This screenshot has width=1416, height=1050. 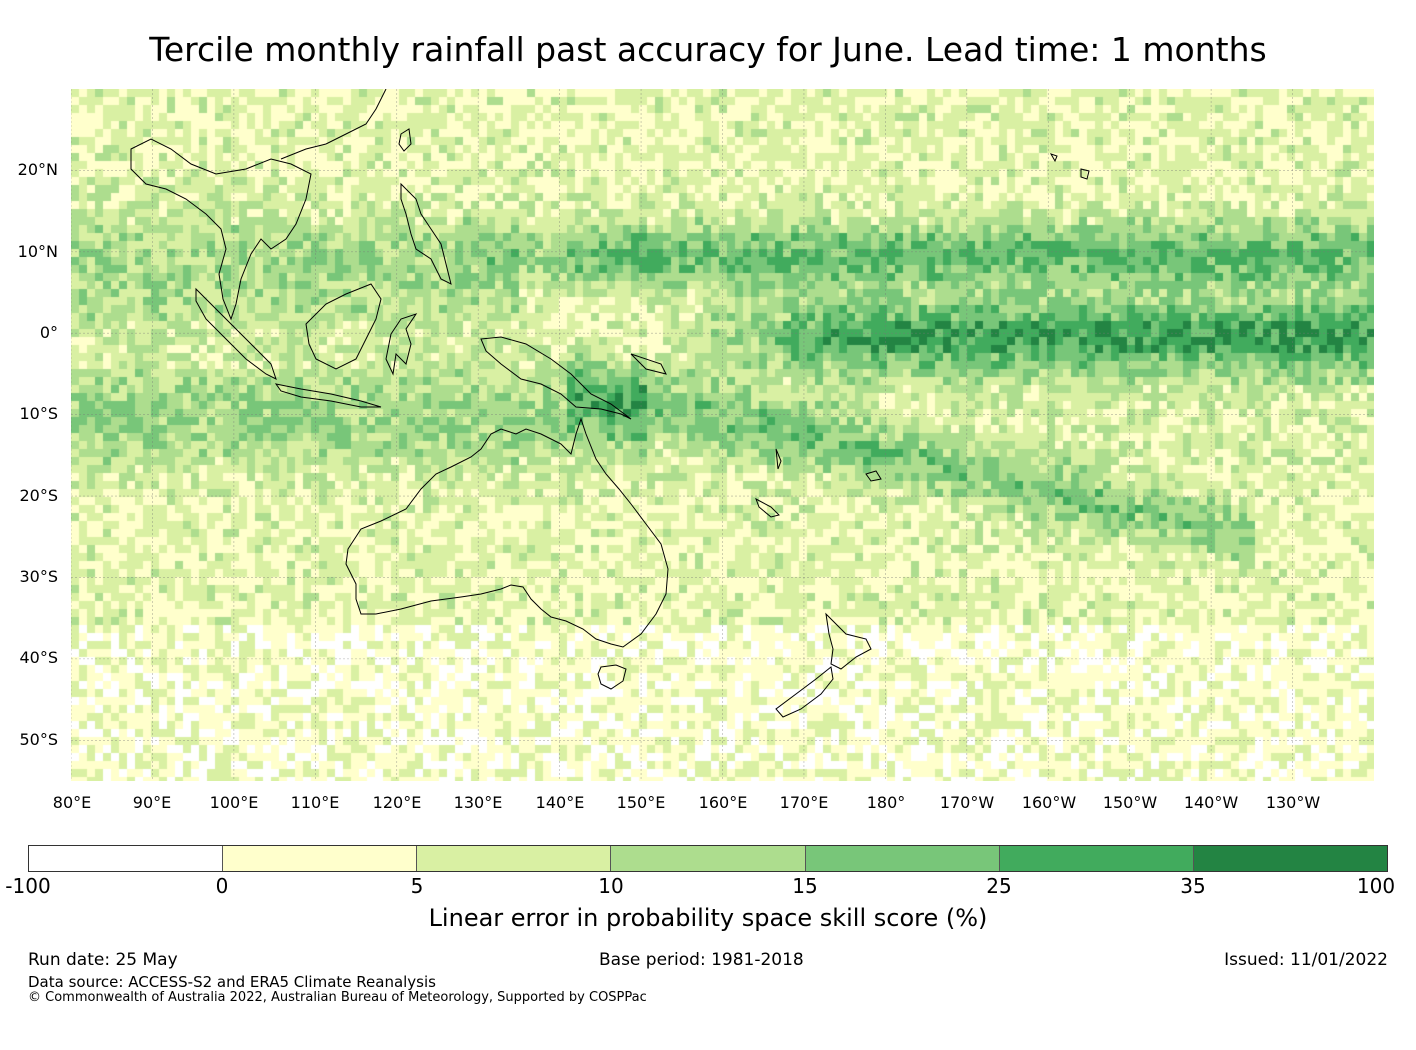 What do you see at coordinates (886, 802) in the screenshot?
I see `lon-label: 180°` at bounding box center [886, 802].